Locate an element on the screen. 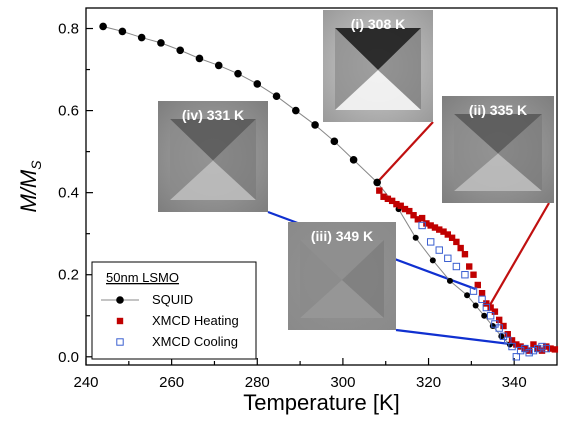 This screenshot has height=424, width=563. inset-image-3: (iii) 349 K is located at coordinates (342, 276).